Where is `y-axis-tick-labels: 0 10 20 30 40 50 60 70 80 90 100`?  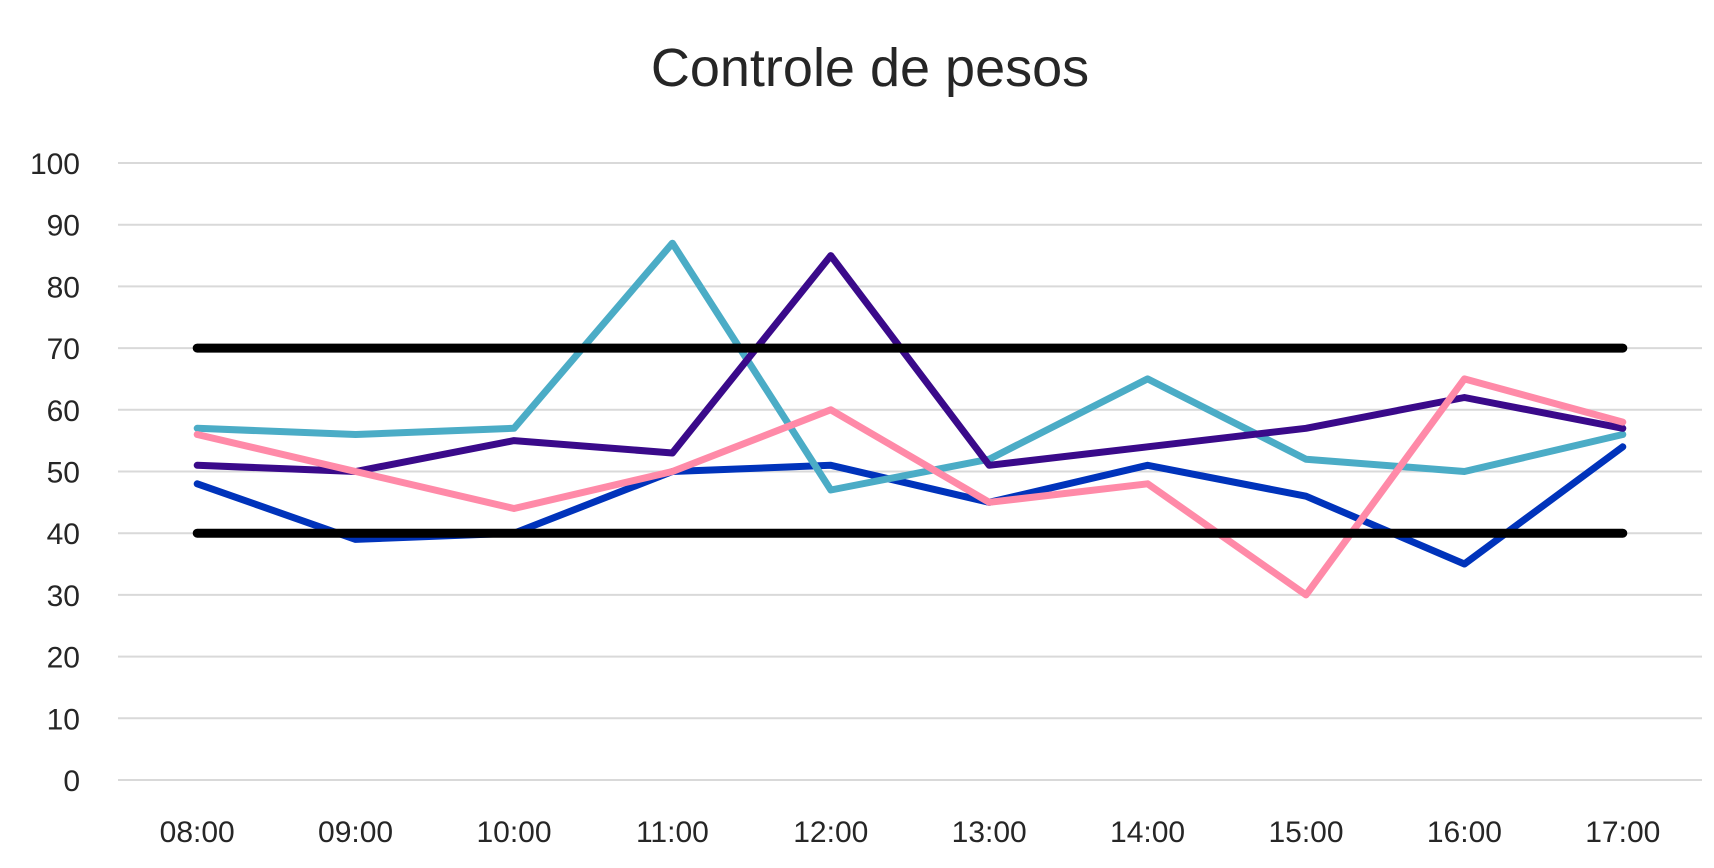 y-axis-tick-labels: 0 10 20 30 40 50 60 70 80 90 100 is located at coordinates (55, 473).